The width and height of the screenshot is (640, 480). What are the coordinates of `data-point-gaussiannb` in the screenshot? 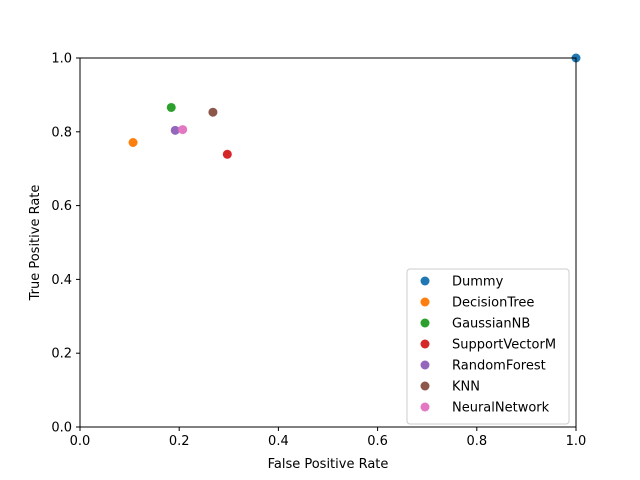 It's located at (171, 107).